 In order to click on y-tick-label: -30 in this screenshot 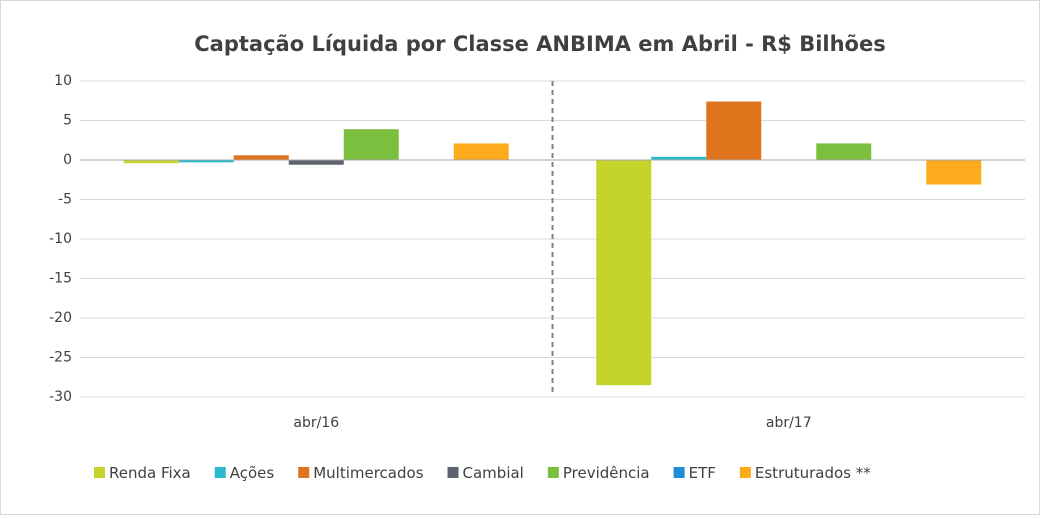, I will do `click(60, 397)`.